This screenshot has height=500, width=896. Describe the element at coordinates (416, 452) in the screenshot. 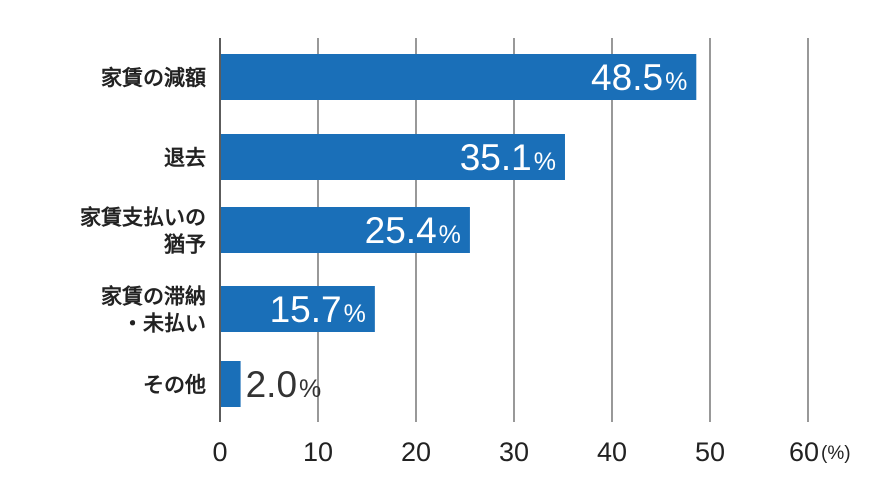

I see `x-tick-label: 20` at that location.